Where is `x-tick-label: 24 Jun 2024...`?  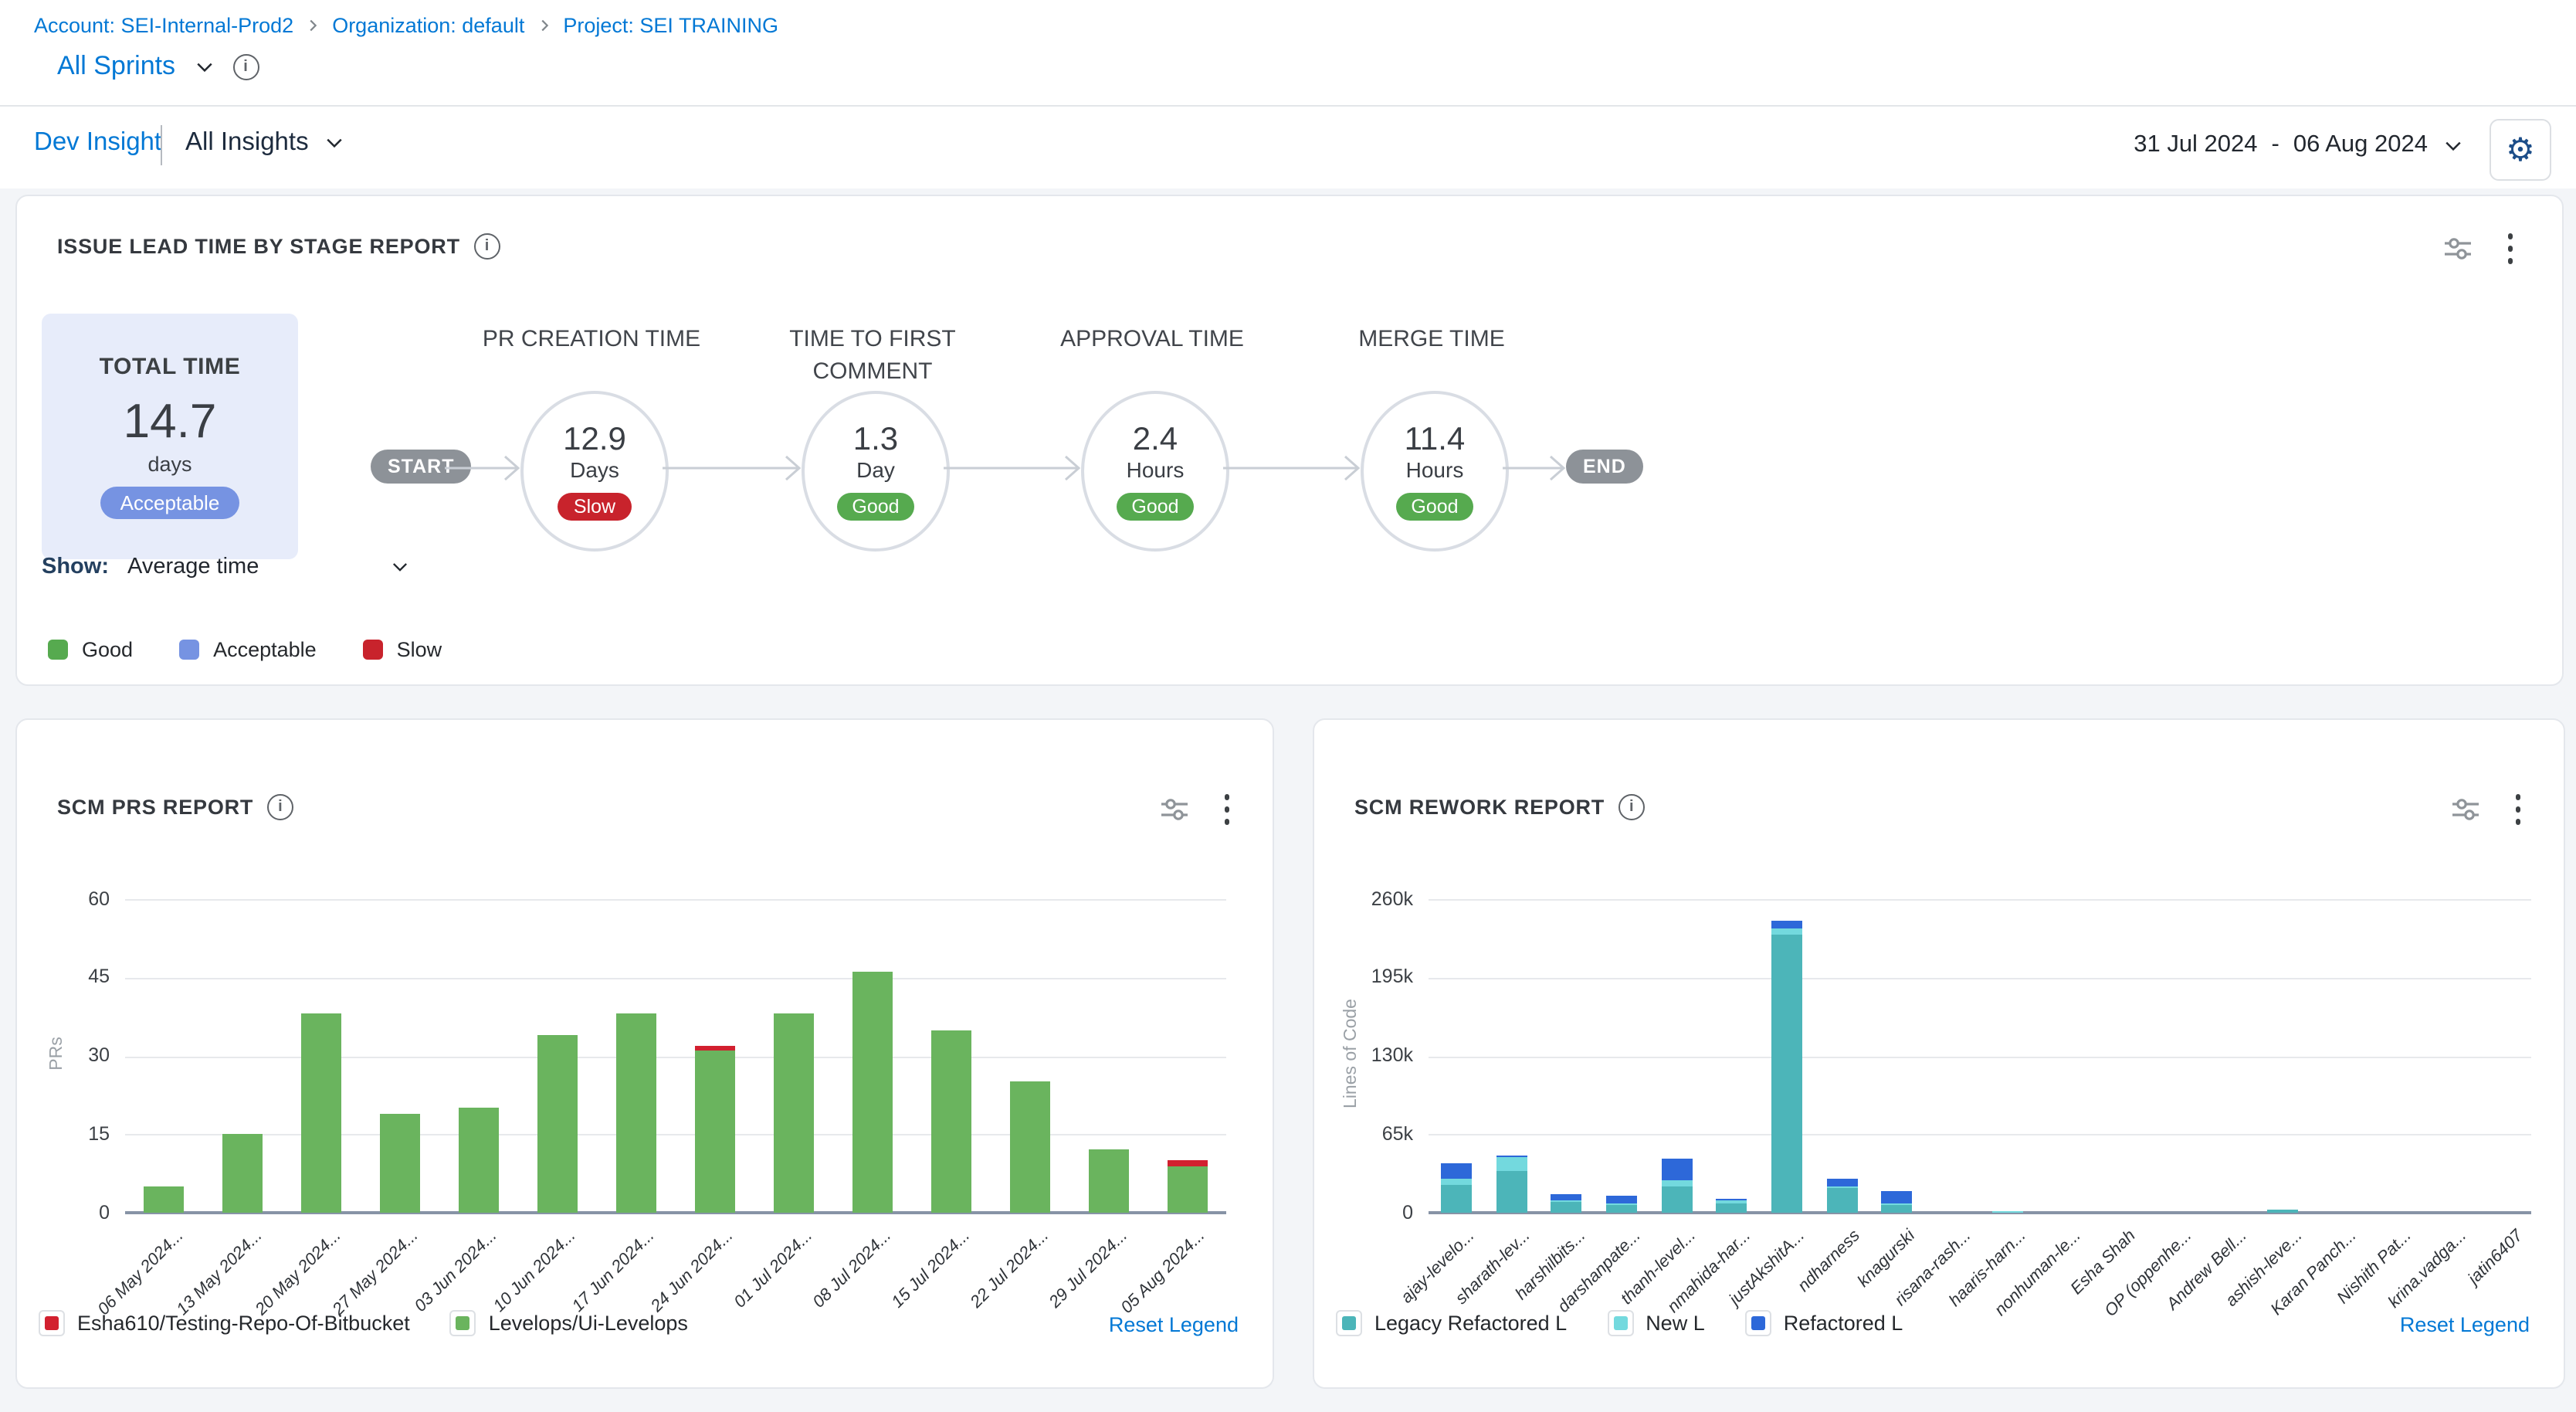
x-tick-label: 24 Jun 2024... is located at coordinates (692, 1271).